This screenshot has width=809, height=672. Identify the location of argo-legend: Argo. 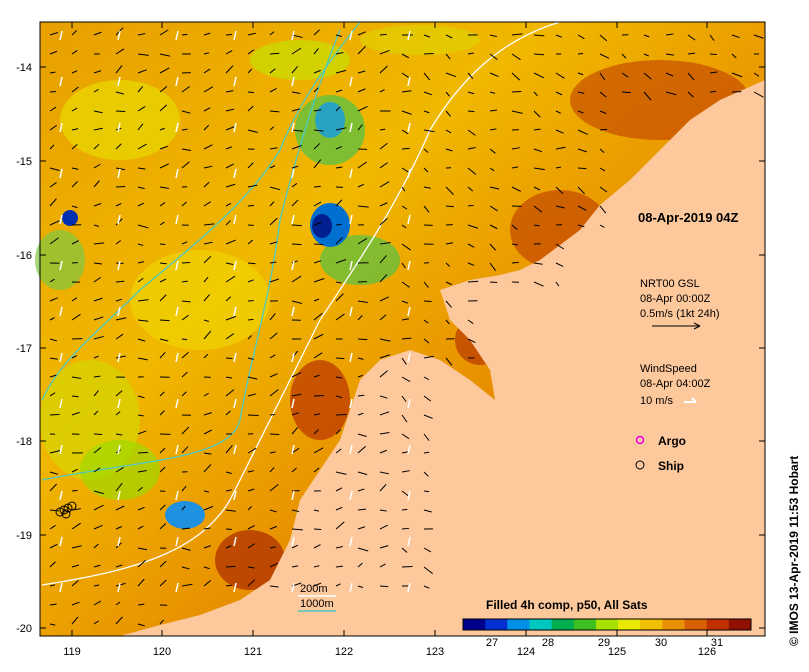
(660, 441).